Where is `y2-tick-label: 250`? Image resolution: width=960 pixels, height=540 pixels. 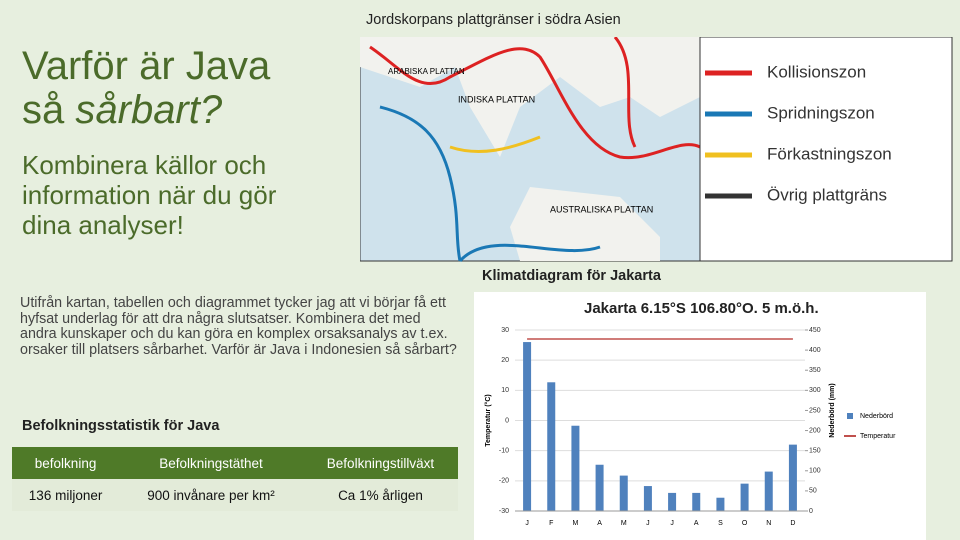
y2-tick-label: 250 is located at coordinates (815, 410).